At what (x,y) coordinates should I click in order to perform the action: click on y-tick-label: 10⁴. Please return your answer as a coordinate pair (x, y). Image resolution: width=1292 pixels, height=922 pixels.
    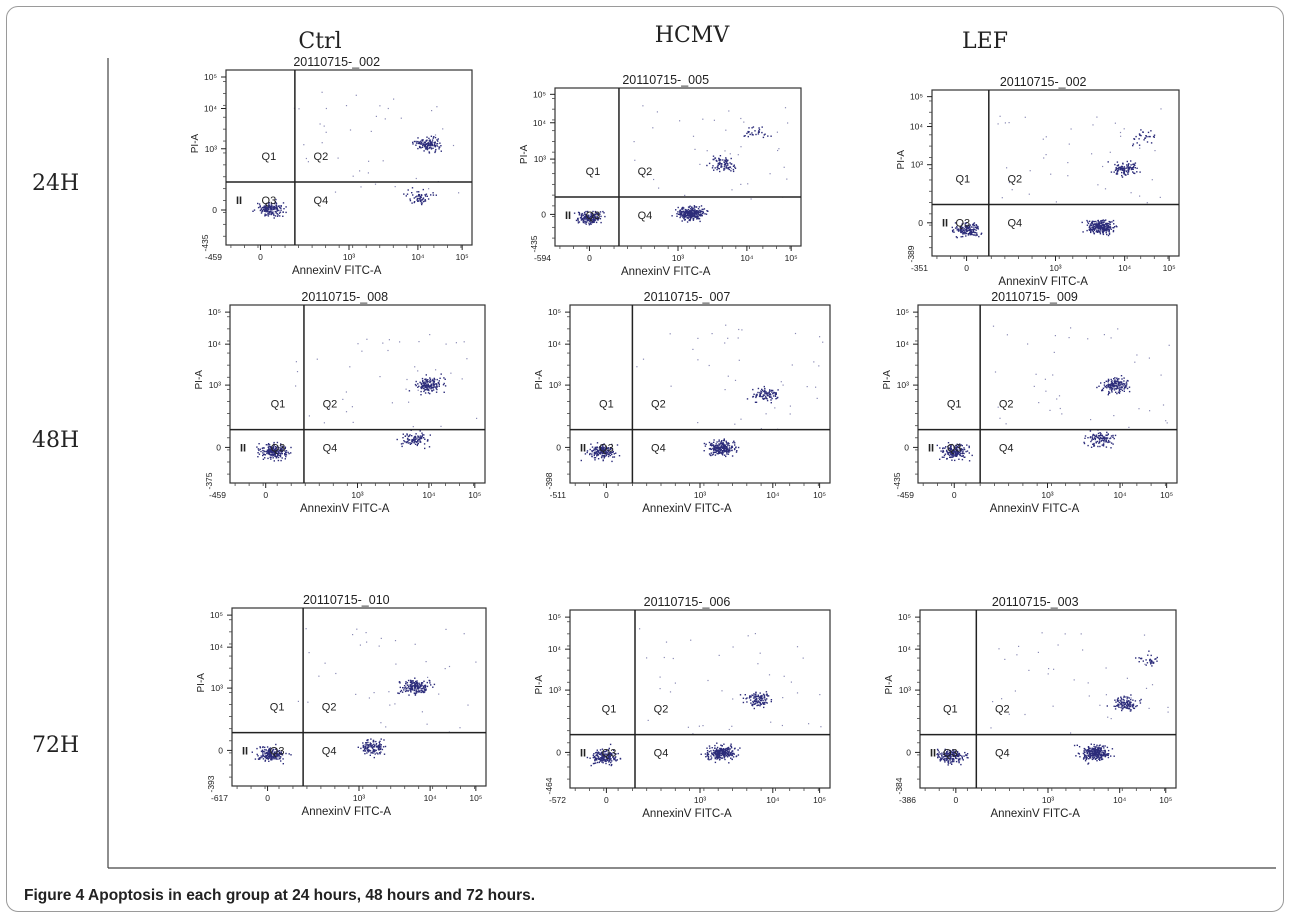
    Looking at the image, I should click on (214, 344).